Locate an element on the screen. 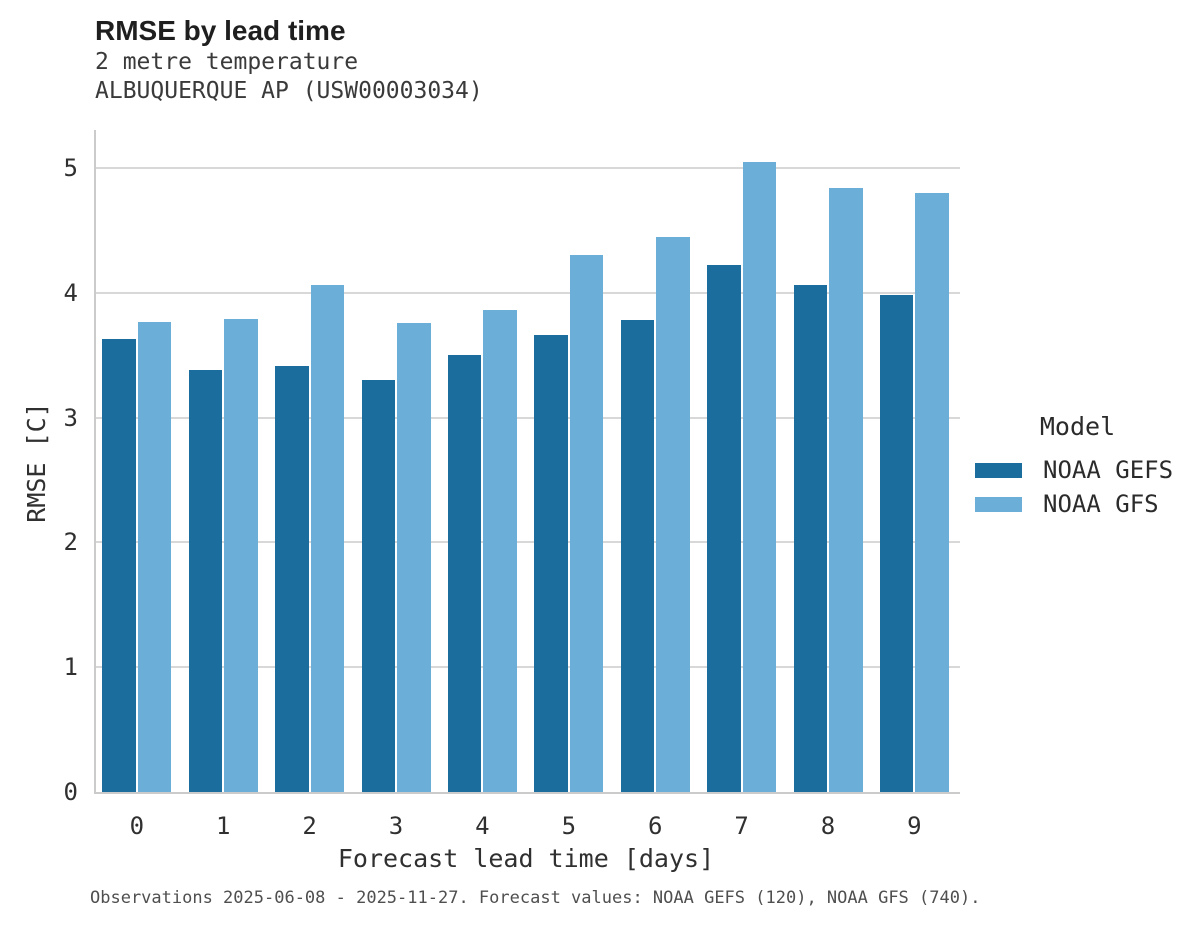 The width and height of the screenshot is (1195, 928). legend-item-noaa-gefs: NOAA GEFS is located at coordinates (1077, 470).